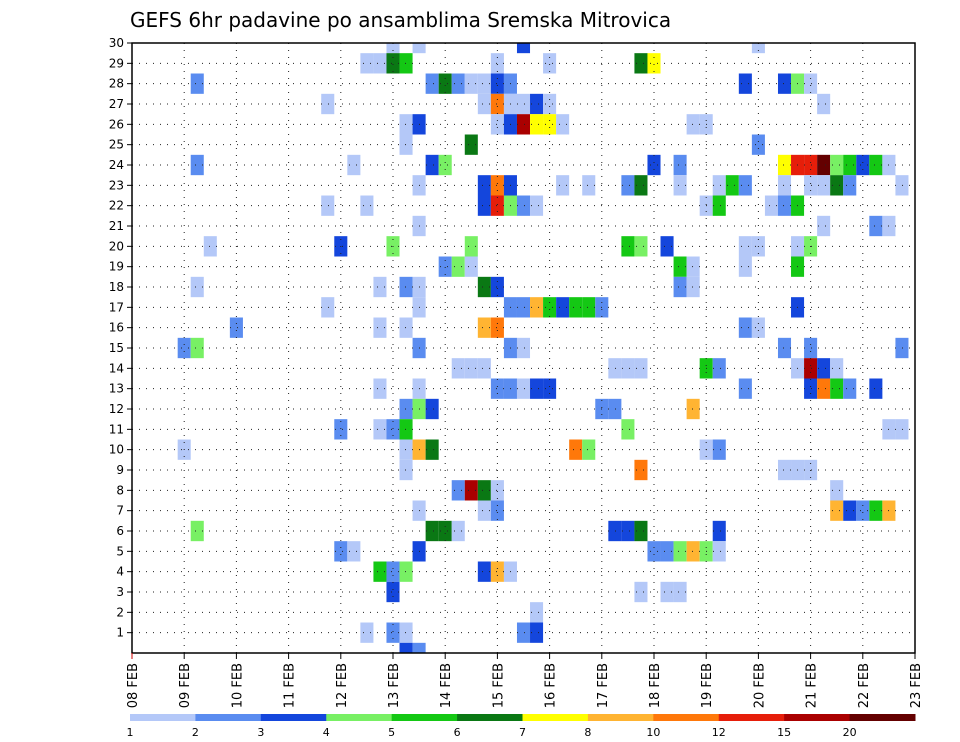  I want to click on colorbar-label: 5, so click(391, 732).